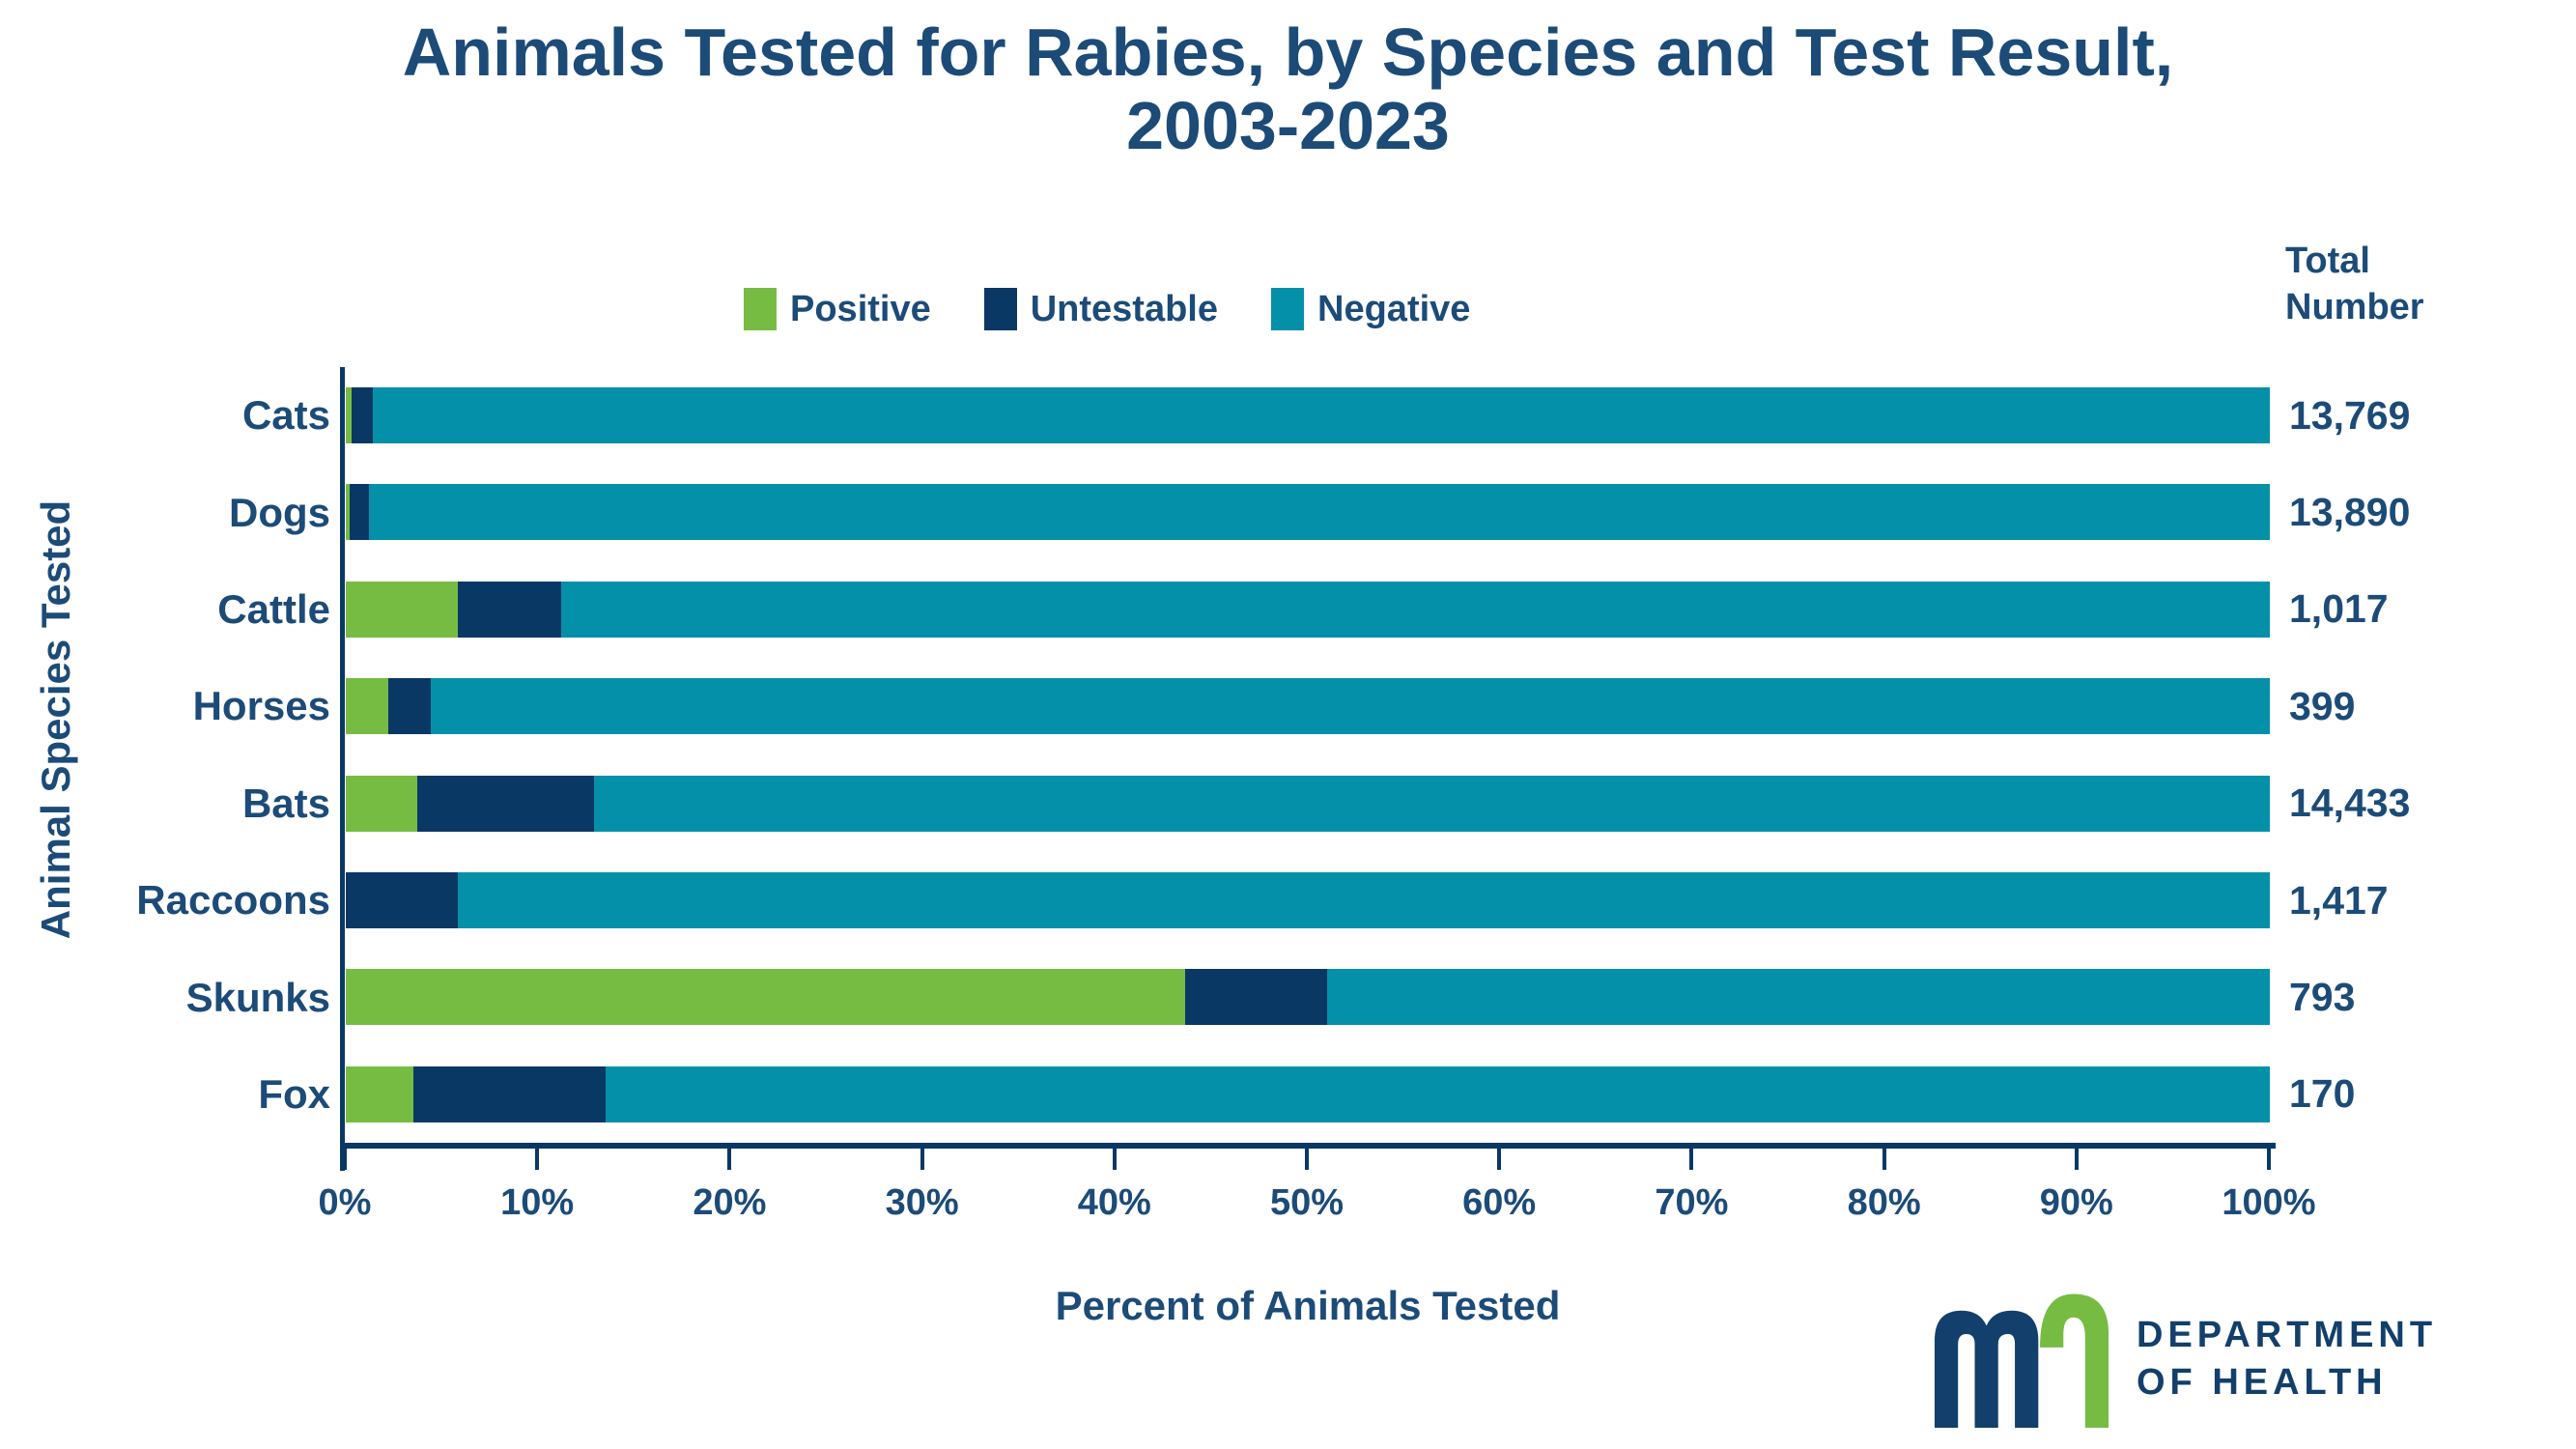 This screenshot has width=2576, height=1449. I want to click on totals-header-line2: Number, so click(2354, 307).